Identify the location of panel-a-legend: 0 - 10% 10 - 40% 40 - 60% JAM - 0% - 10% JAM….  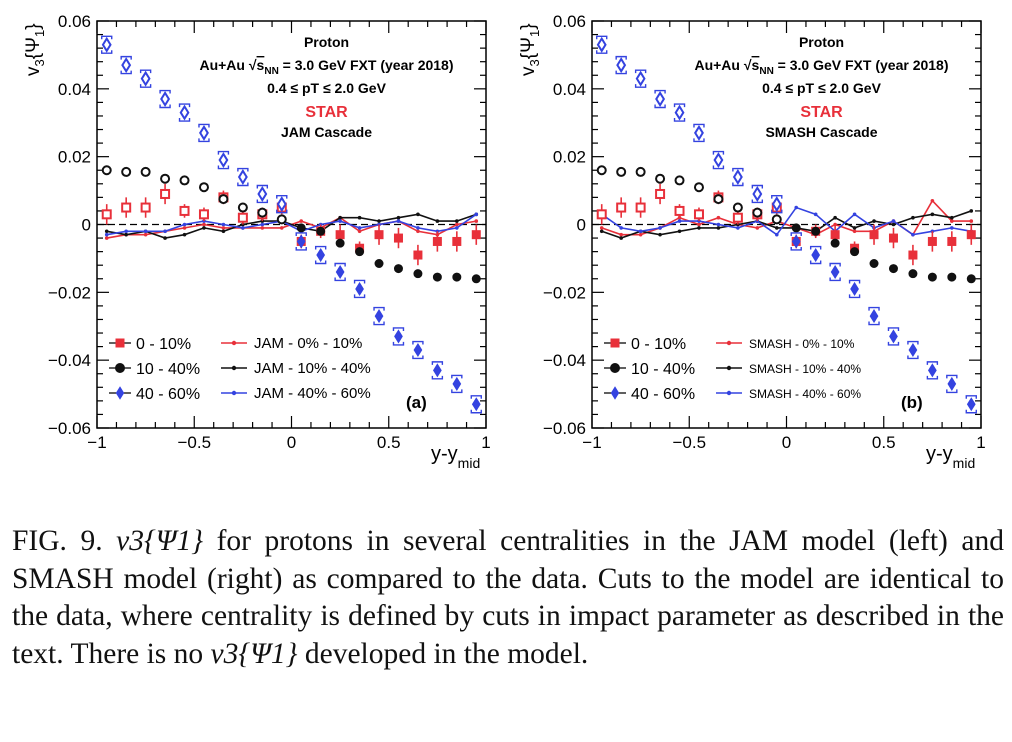
(240, 369).